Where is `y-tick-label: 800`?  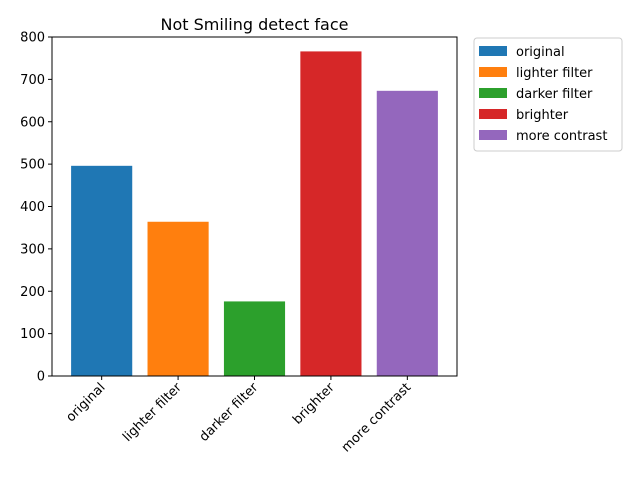 y-tick-label: 800 is located at coordinates (32, 38).